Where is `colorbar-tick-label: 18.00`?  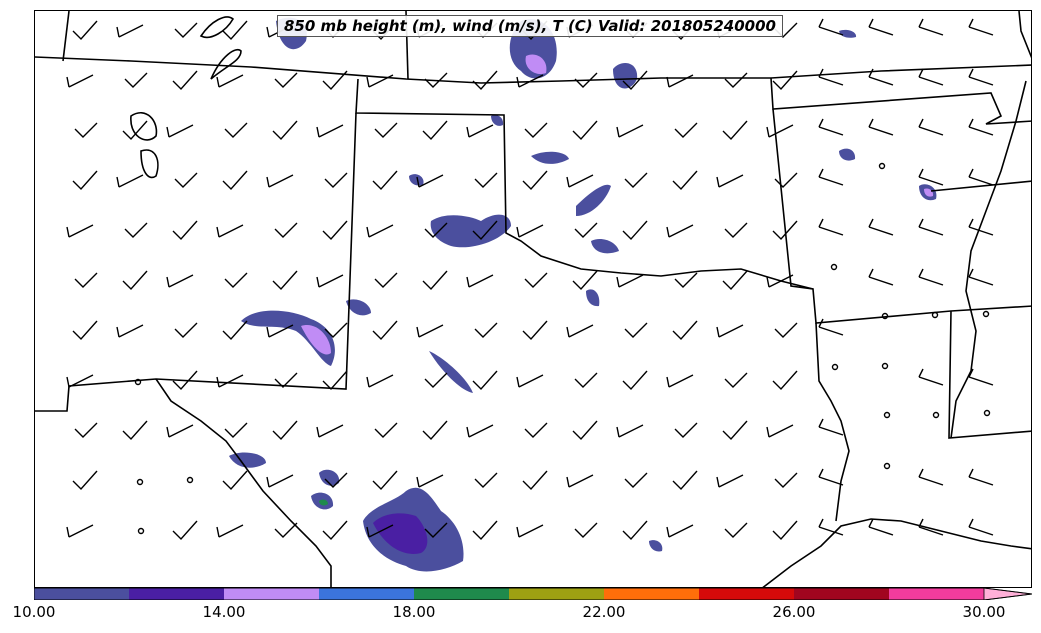
colorbar-tick-label: 18.00 is located at coordinates (414, 612).